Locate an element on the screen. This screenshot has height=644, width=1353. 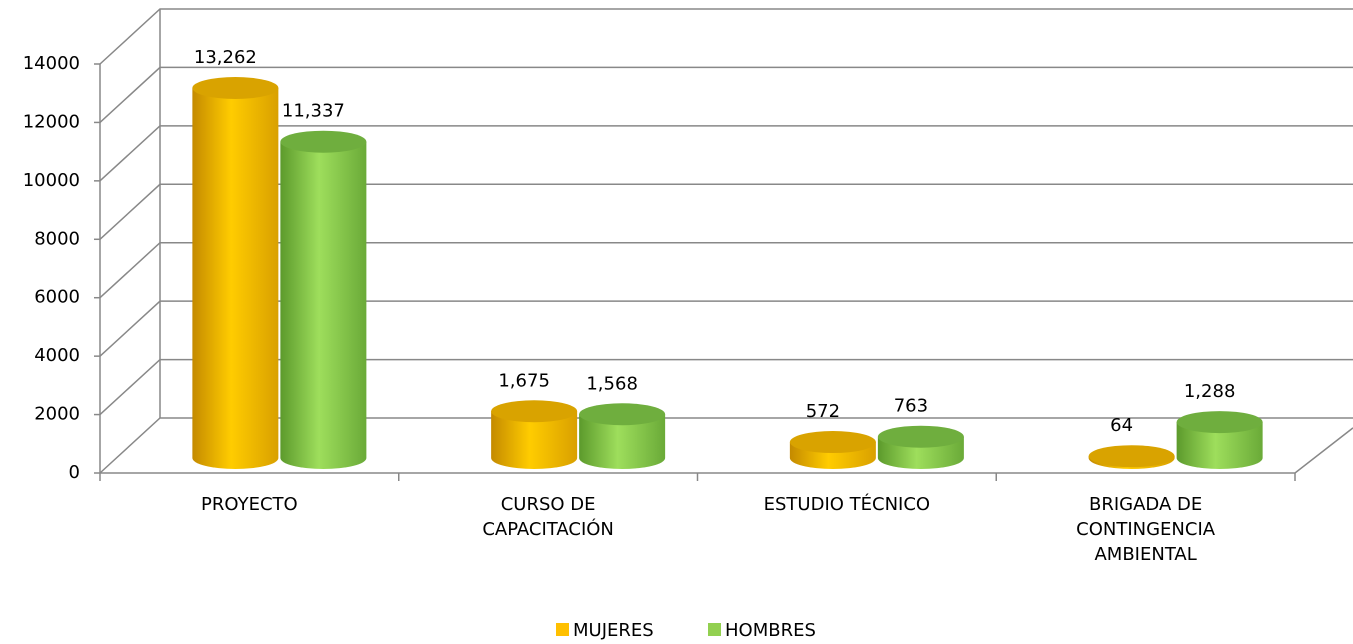
value-label: 13,262 is located at coordinates (225, 57).